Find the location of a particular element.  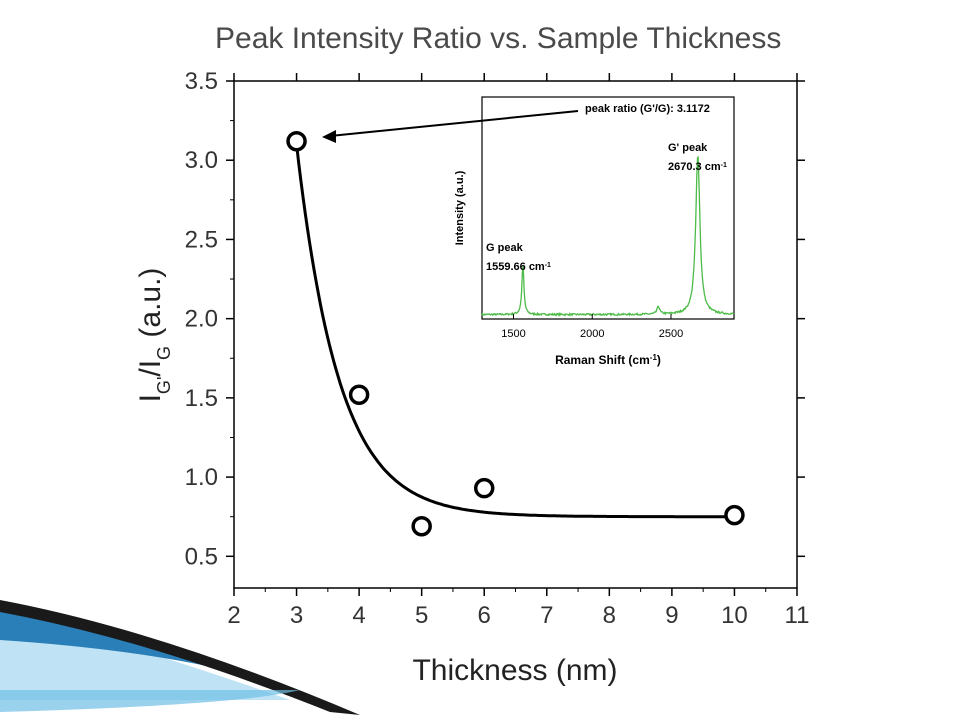

inset-spectrum is located at coordinates (608, 236).